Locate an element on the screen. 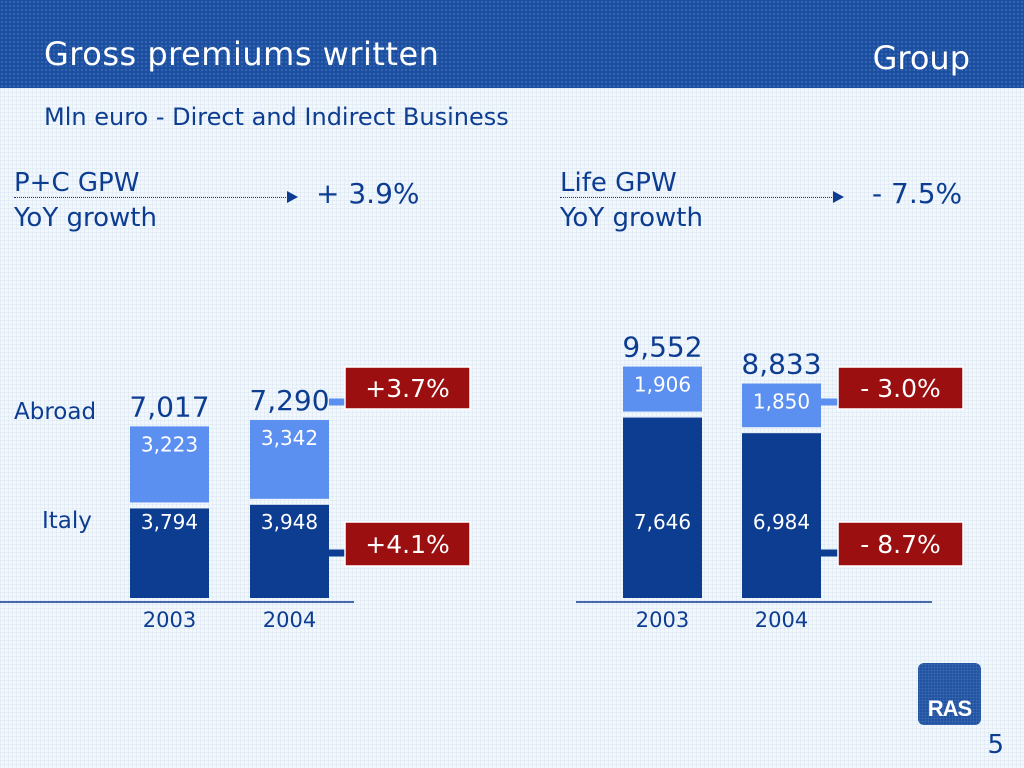  life-label-abroad-2003: 1,906 is located at coordinates (662, 385).